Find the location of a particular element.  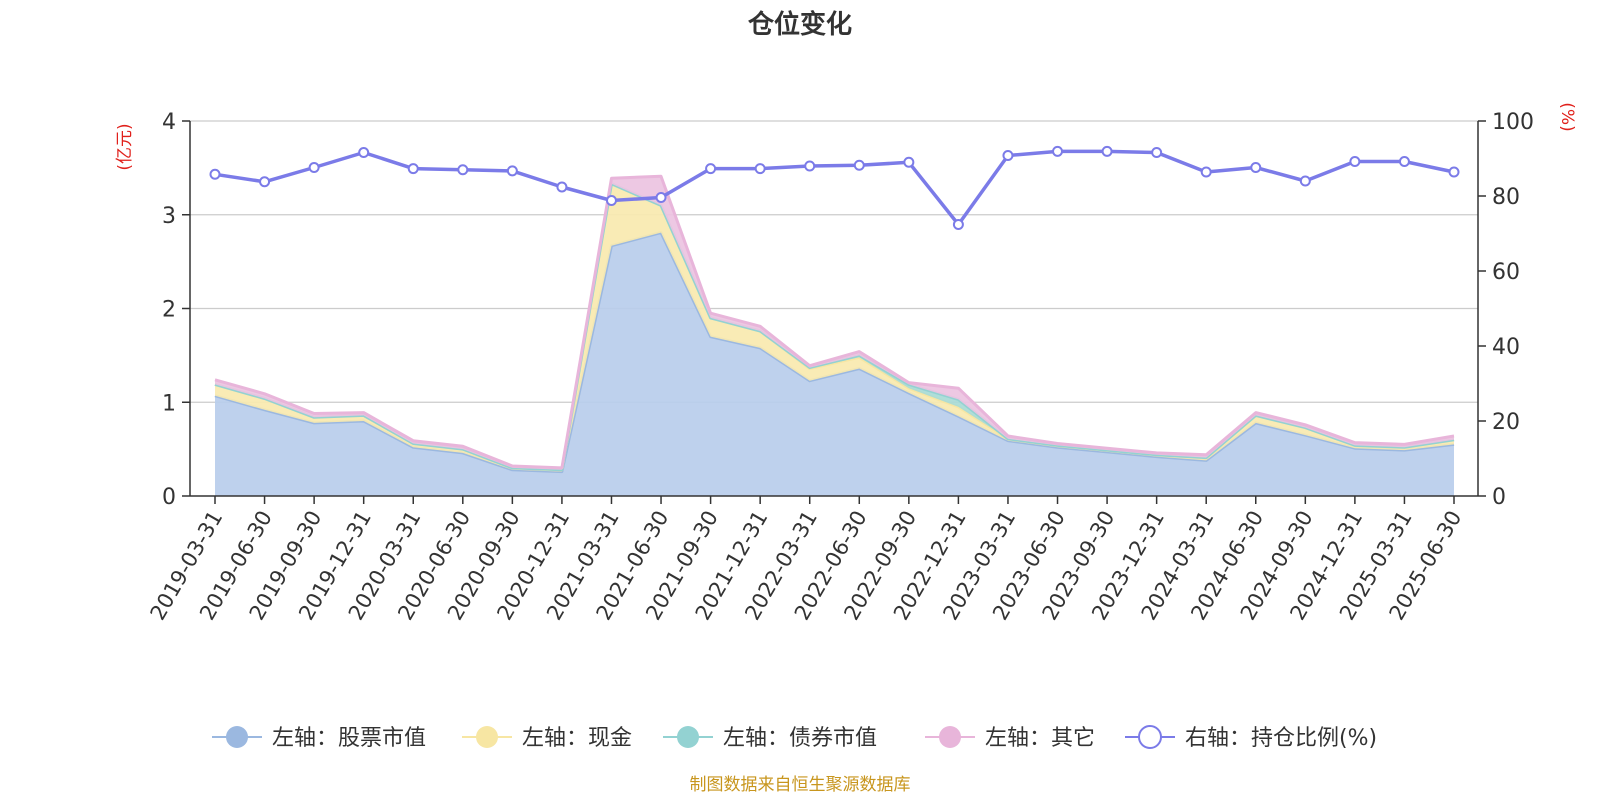

legend-item: 右轴：持仓比例(%) is located at coordinates (1251, 738).